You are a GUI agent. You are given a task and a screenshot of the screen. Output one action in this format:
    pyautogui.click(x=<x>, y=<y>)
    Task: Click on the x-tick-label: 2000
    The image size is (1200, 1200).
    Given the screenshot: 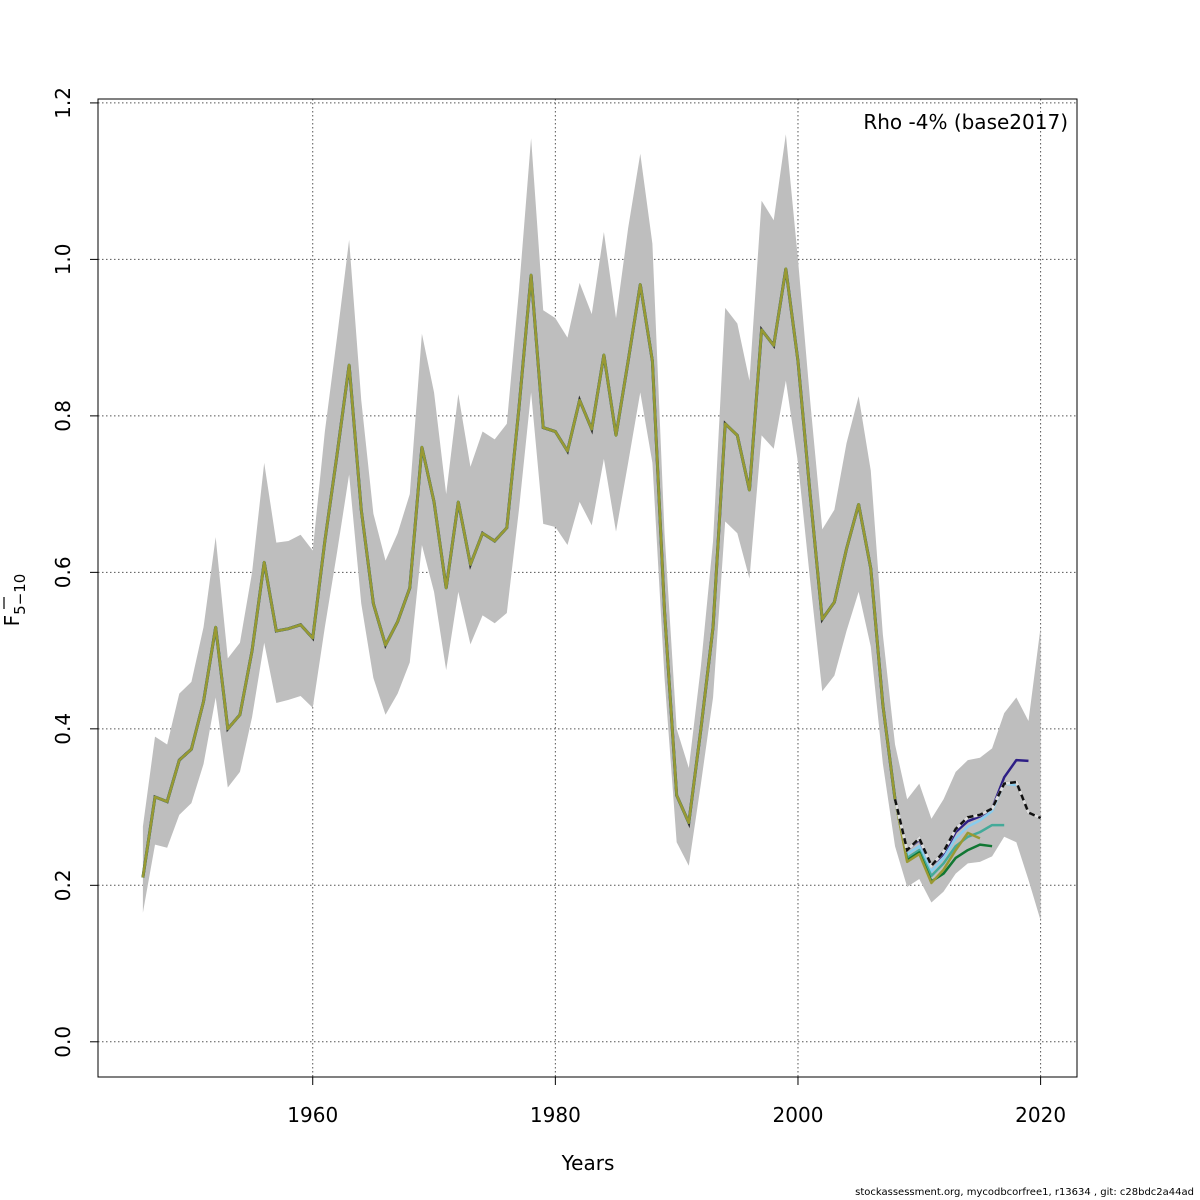 What is the action you would take?
    pyautogui.click(x=798, y=1115)
    